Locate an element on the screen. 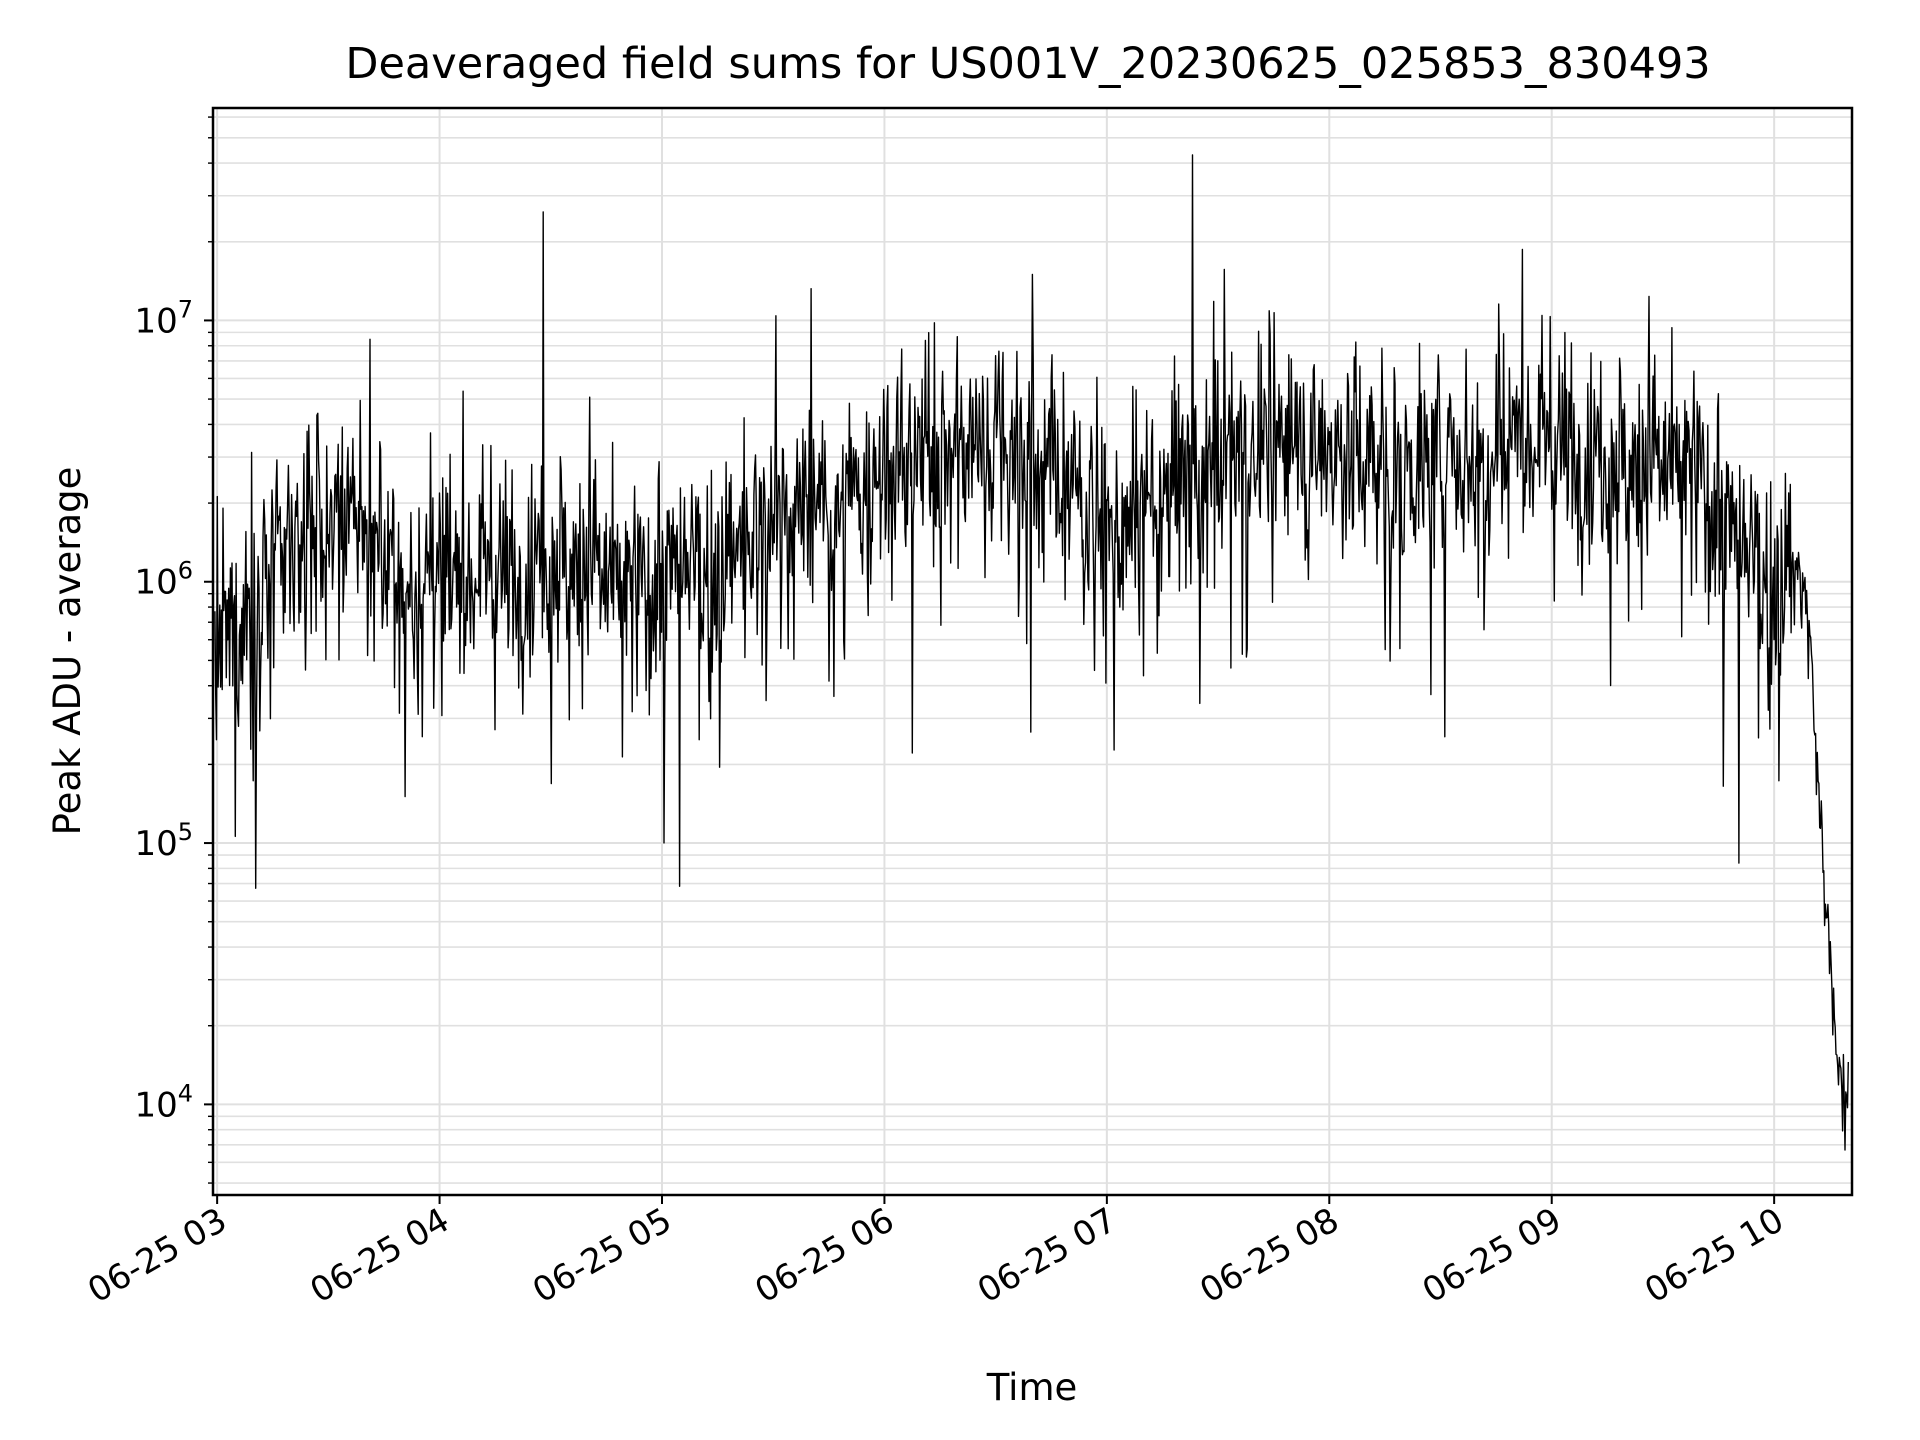 The image size is (1920, 1440). y-axis: 10⁴ 10⁵ 10⁶ 10⁷ is located at coordinates (173, 650).